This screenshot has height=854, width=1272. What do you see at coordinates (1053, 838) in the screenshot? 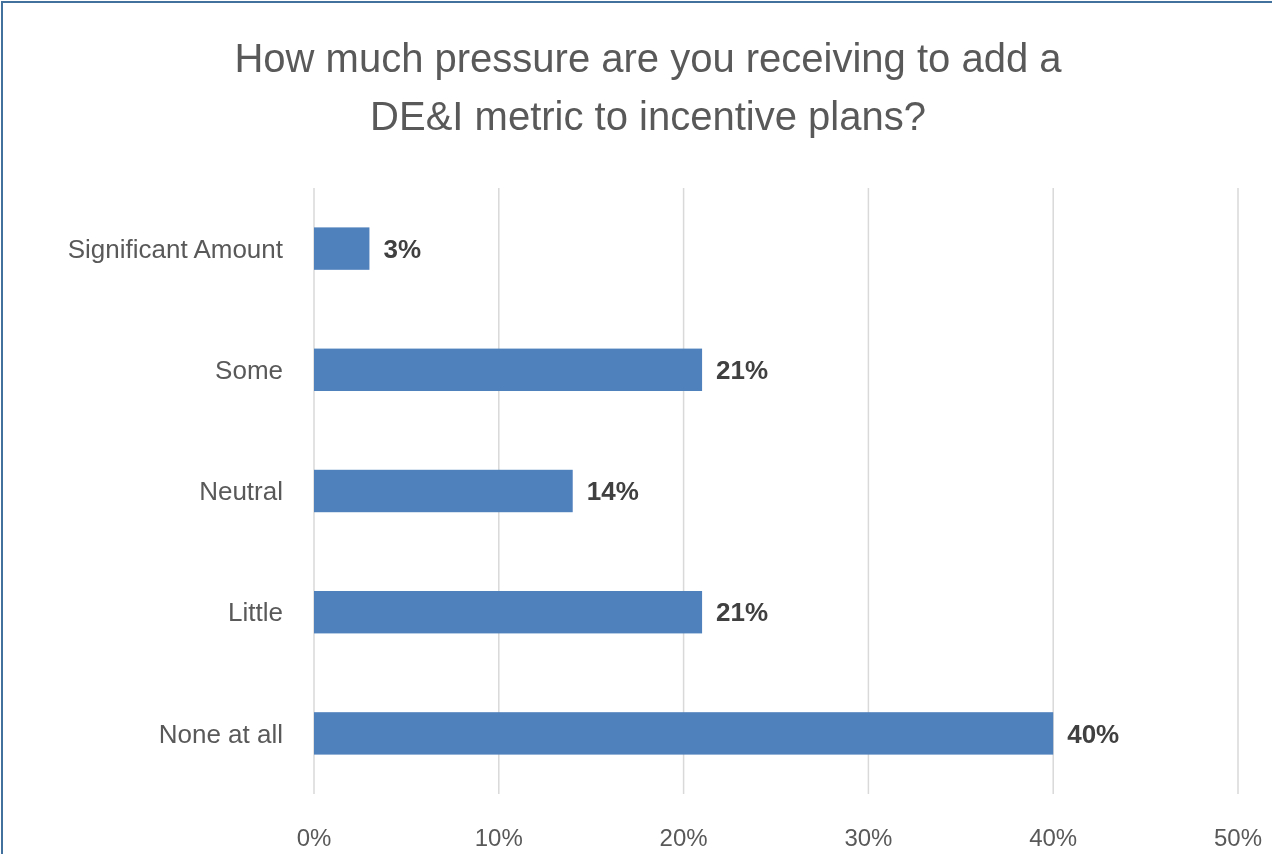
I see `x-tick-label: 40%` at bounding box center [1053, 838].